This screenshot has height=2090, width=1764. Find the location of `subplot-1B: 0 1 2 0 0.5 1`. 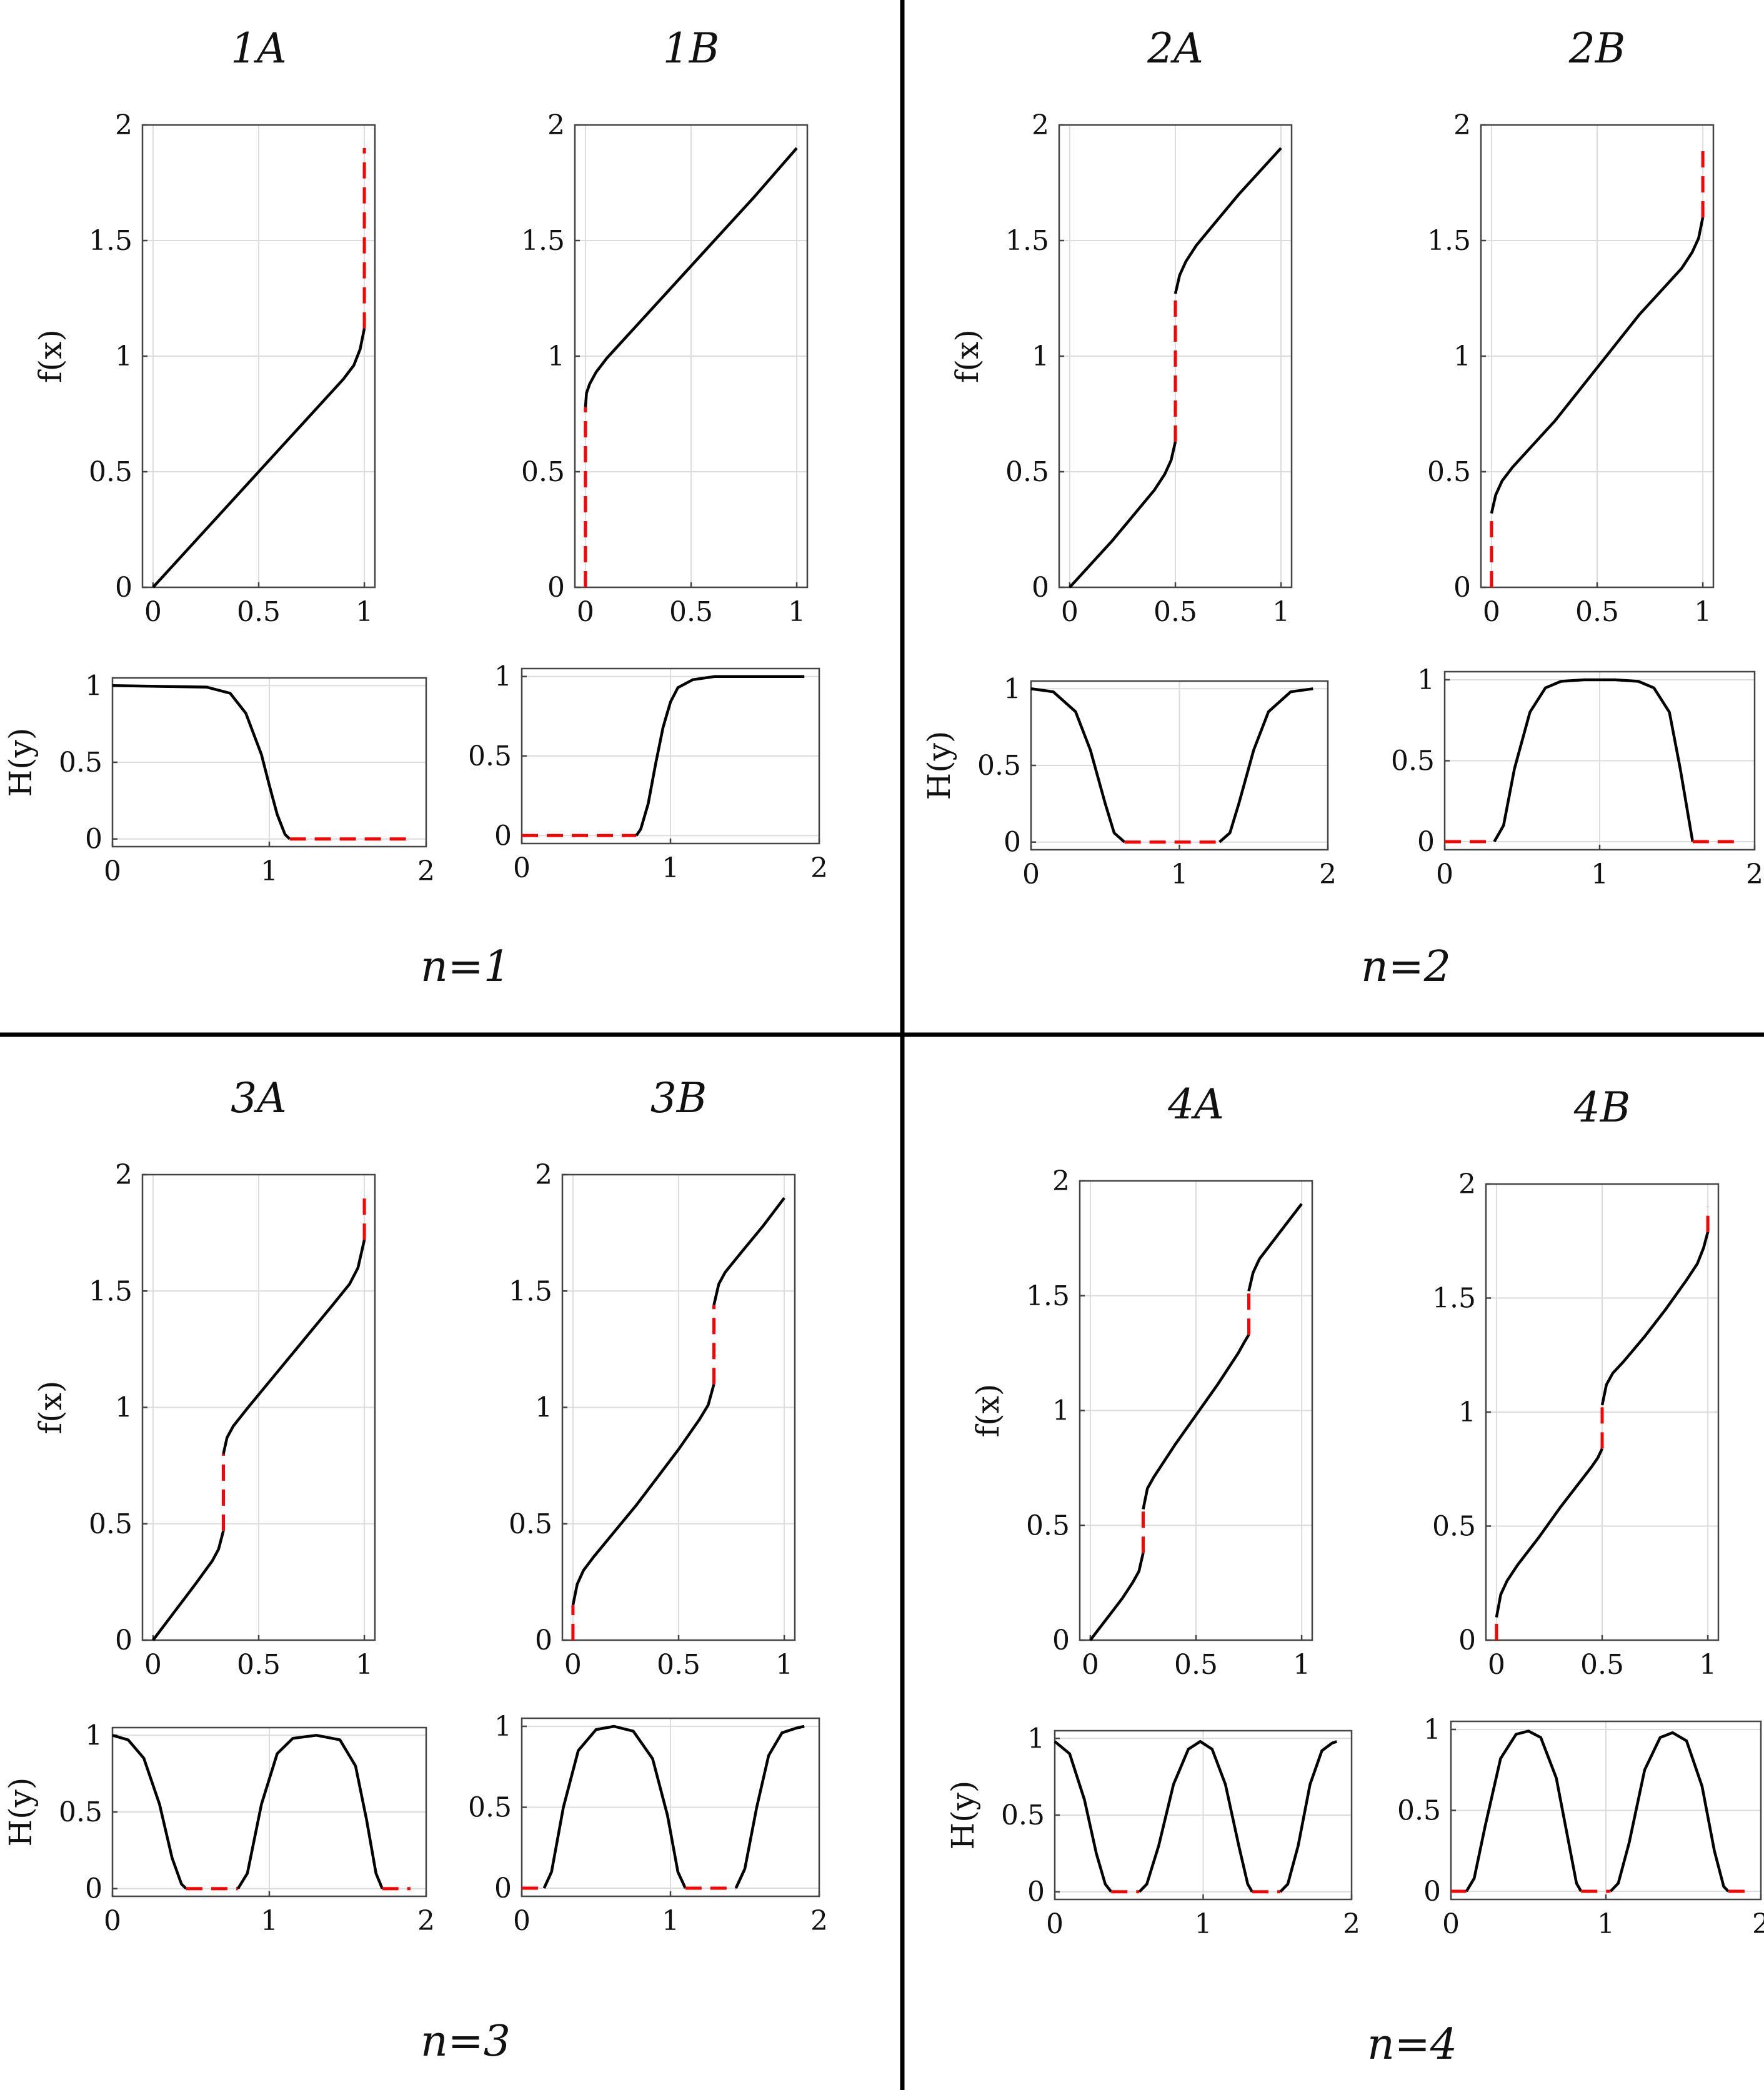

subplot-1B: 0 1 2 0 0.5 1 is located at coordinates (648, 772).